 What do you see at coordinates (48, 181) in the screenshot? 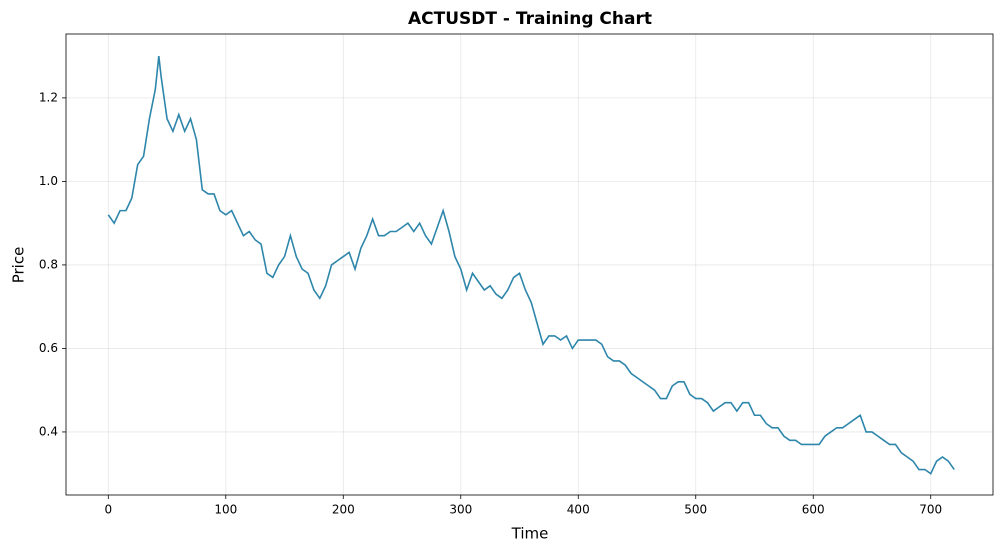
I see `y-tick-label: 1.0` at bounding box center [48, 181].